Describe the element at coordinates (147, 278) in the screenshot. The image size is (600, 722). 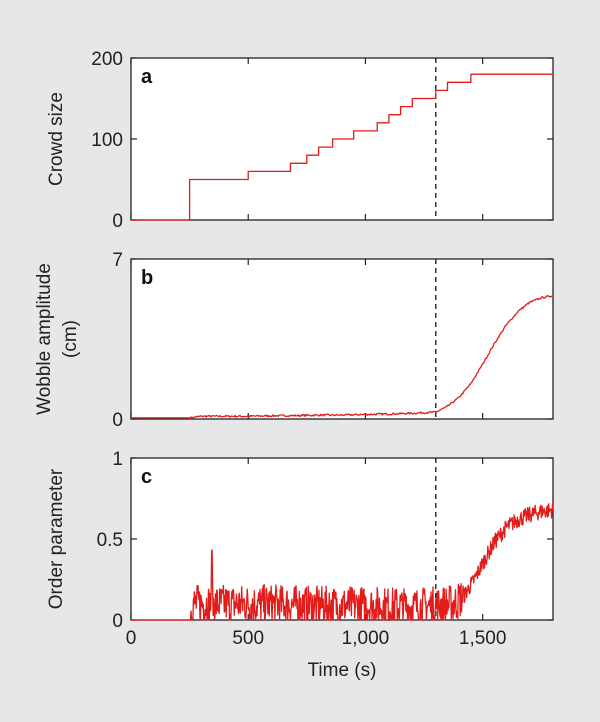
I see `panel-label: b` at that location.